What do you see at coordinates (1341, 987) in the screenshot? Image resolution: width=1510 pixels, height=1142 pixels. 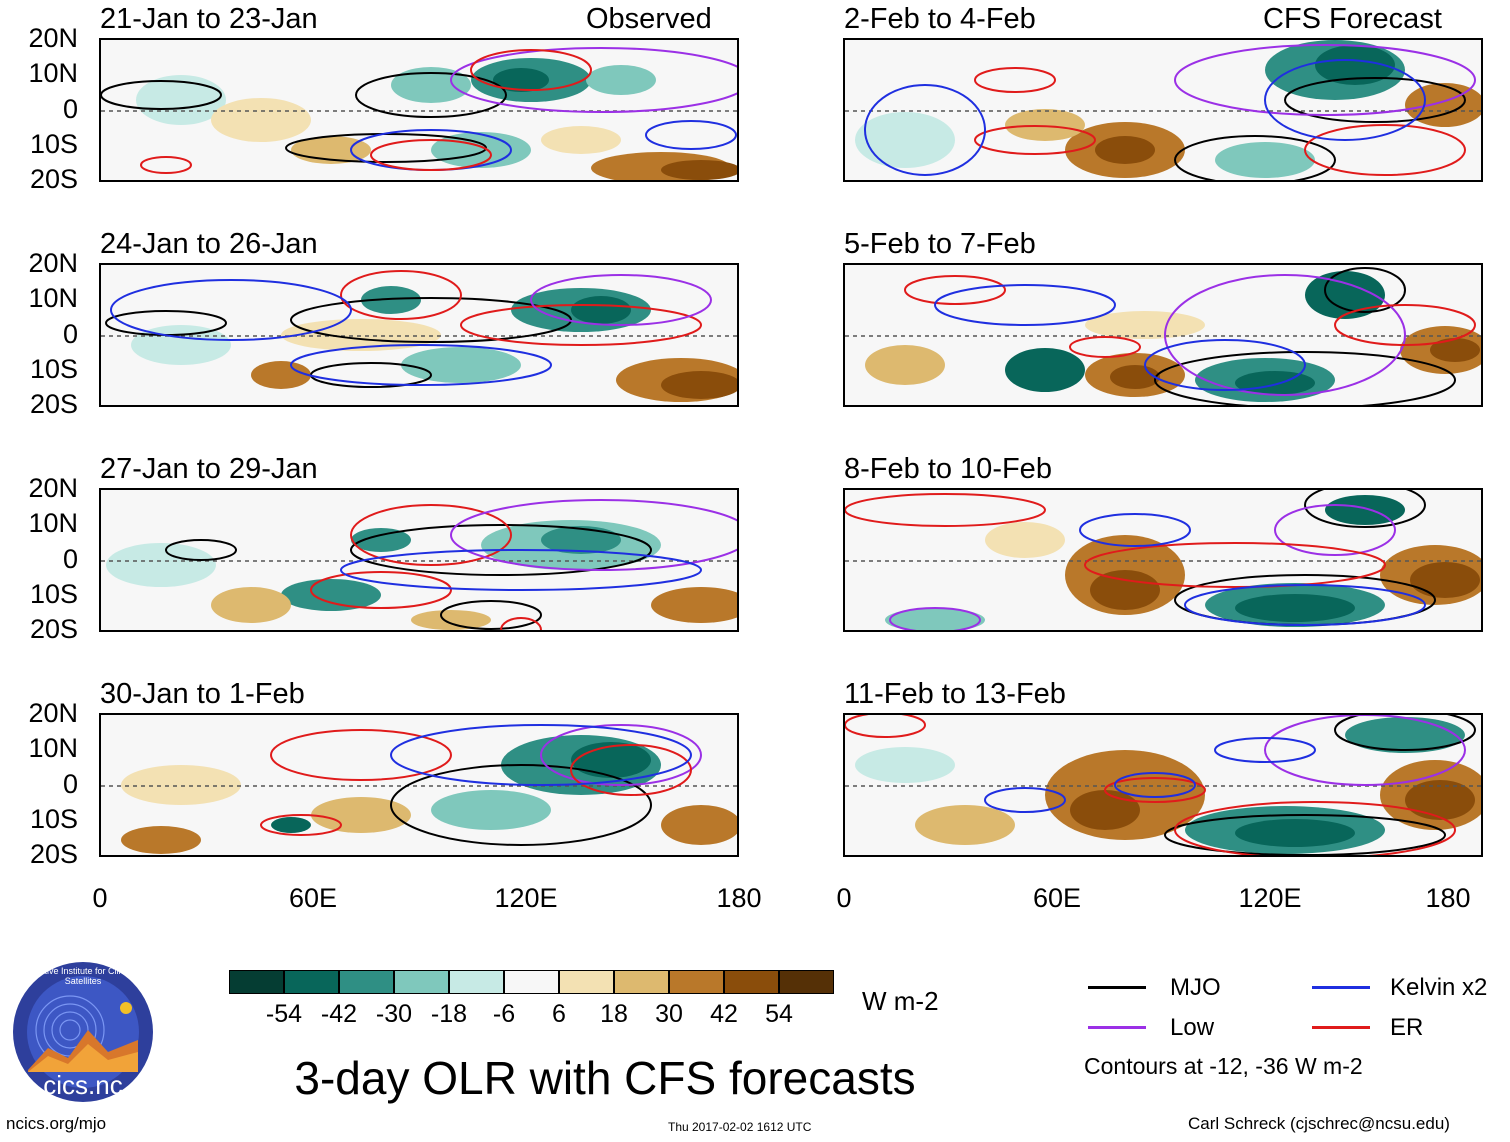 I see `legend-line-kelvin` at bounding box center [1341, 987].